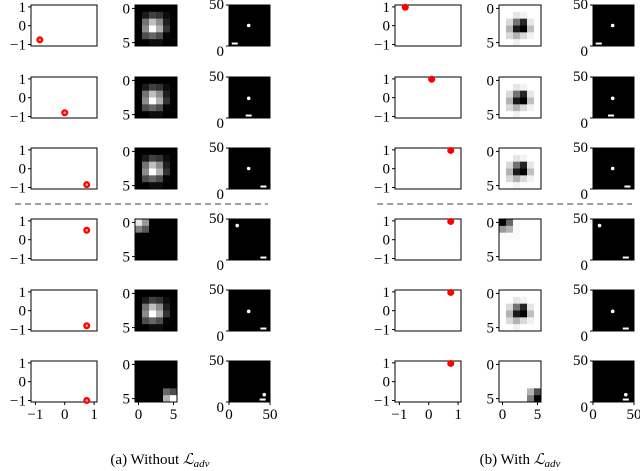 Image resolution: width=640 pixels, height=471 pixels. I want to click on heatmap-xtick-label: 0, so click(139, 415).